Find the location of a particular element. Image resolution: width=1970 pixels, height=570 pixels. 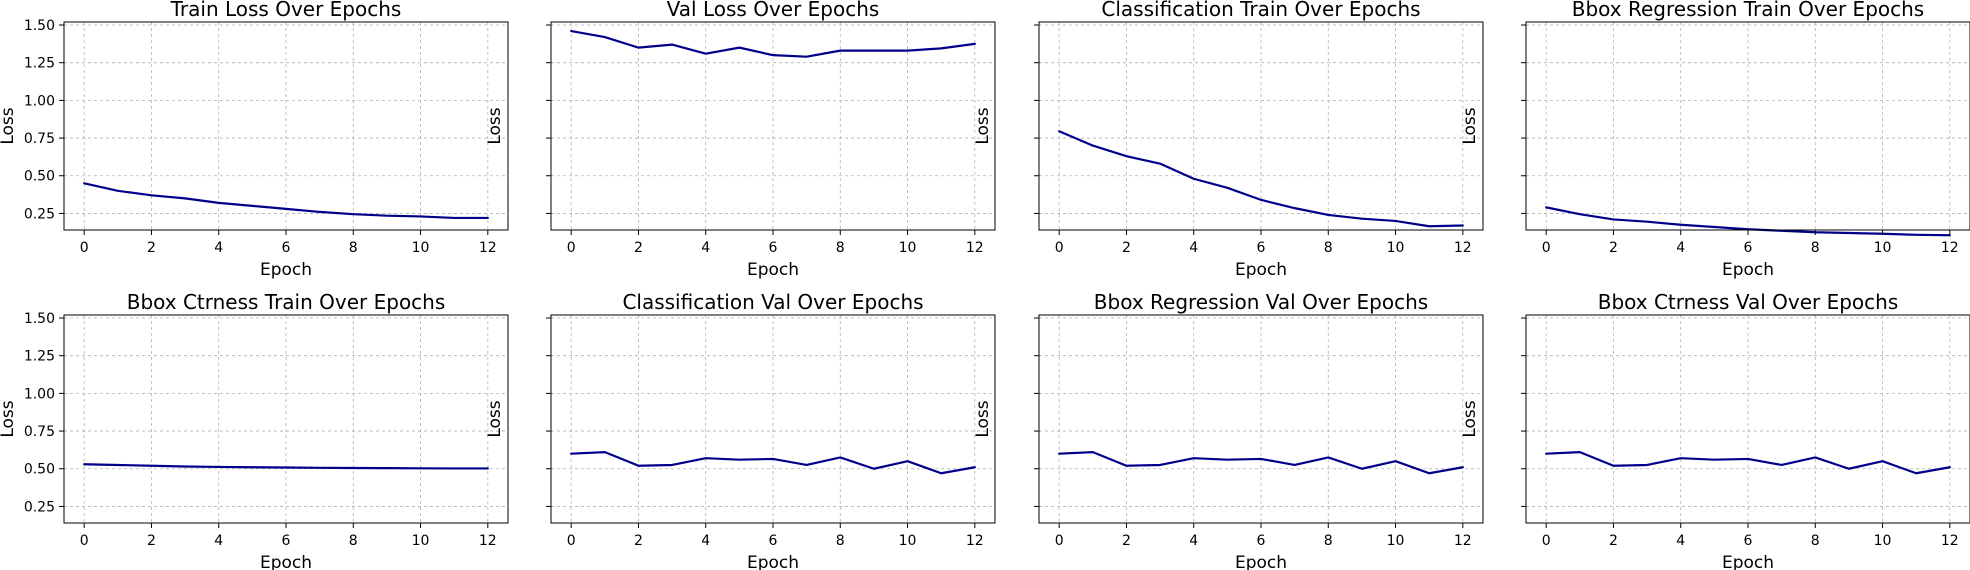

subplot-title: Bbox Ctrness Val Over Epochs is located at coordinates (1748, 302).